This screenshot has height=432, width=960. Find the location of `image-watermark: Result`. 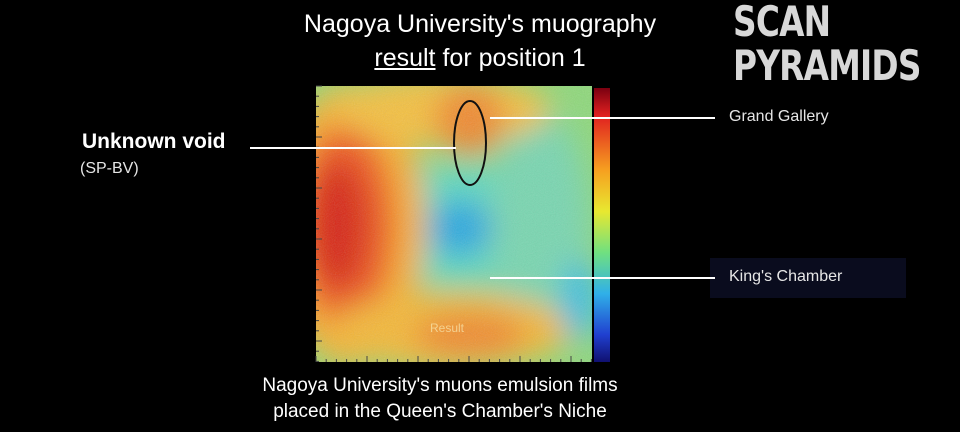

image-watermark: Result is located at coordinates (447, 328).